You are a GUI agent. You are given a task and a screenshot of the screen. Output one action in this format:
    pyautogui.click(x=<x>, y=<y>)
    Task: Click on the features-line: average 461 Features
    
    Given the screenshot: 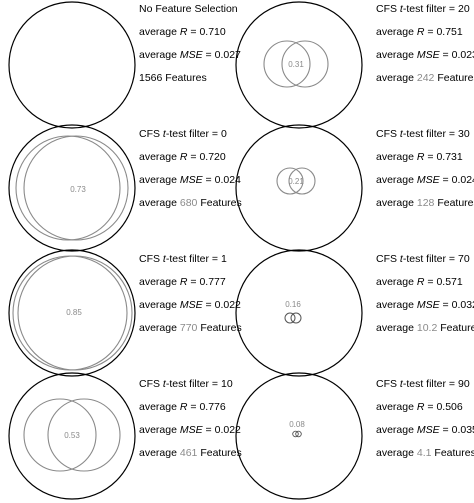 What is the action you would take?
    pyautogui.click(x=190, y=453)
    